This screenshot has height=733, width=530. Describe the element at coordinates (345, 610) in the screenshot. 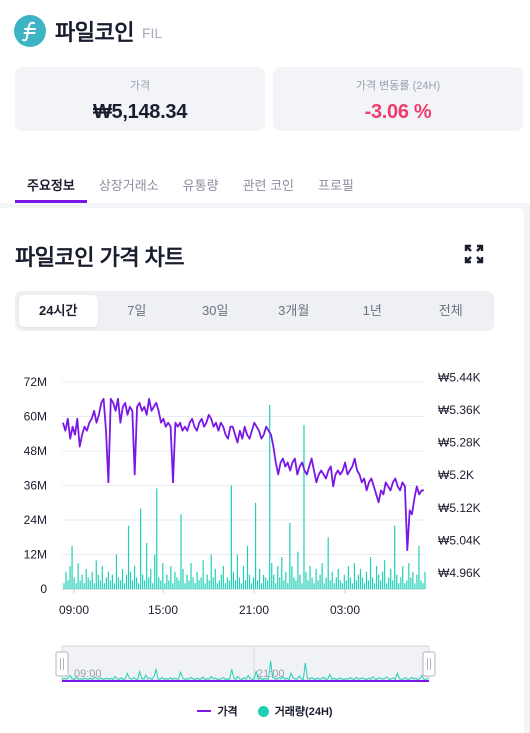

I see `x-tick-label: 03:00` at that location.